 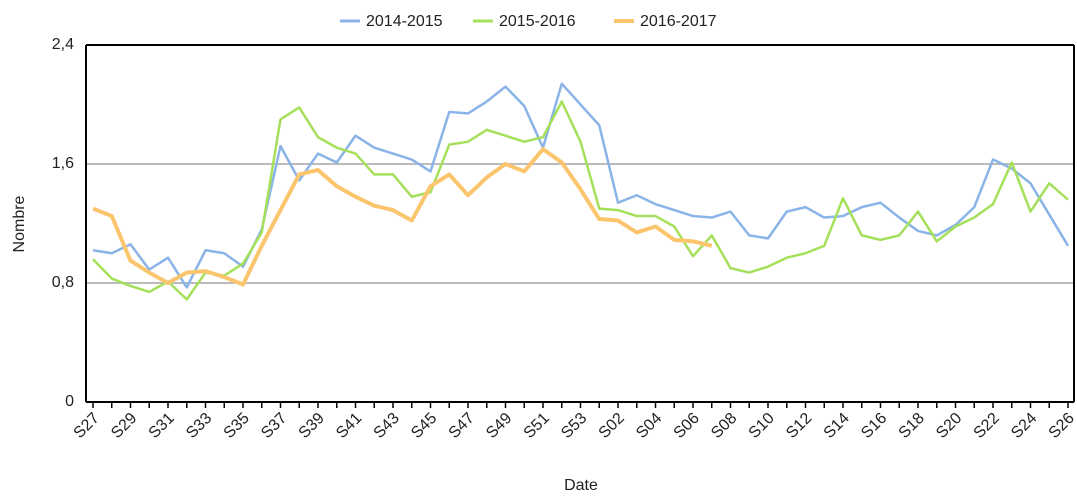 I want to click on x-tick-label: S02, so click(x=612, y=426).